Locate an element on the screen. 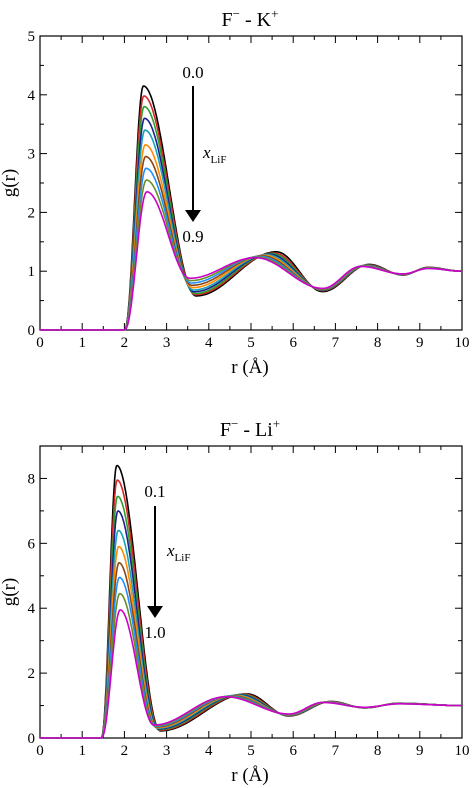 This screenshot has width=474, height=788. x-lif-annotation: 0.0 xLiF 0.9 is located at coordinates (204, 154).